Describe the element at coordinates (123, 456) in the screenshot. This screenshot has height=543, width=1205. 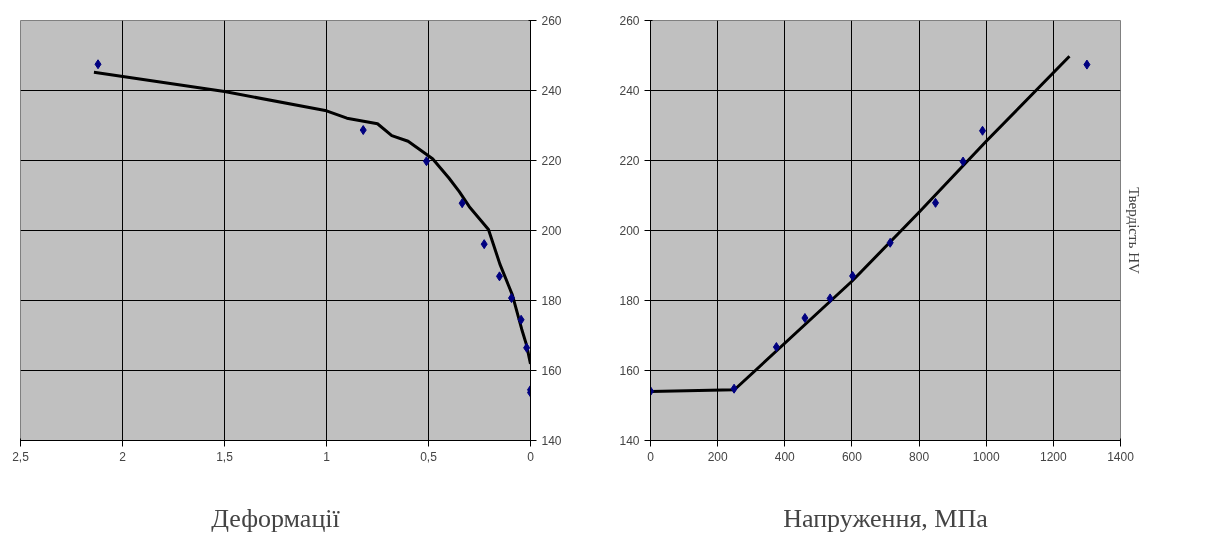
I see `x-tick-label: 2` at that location.